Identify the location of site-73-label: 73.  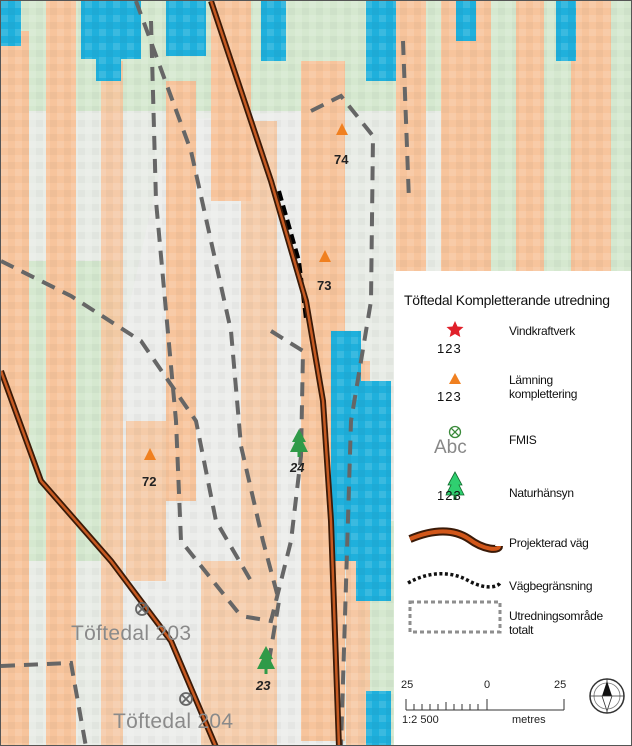
(324, 285).